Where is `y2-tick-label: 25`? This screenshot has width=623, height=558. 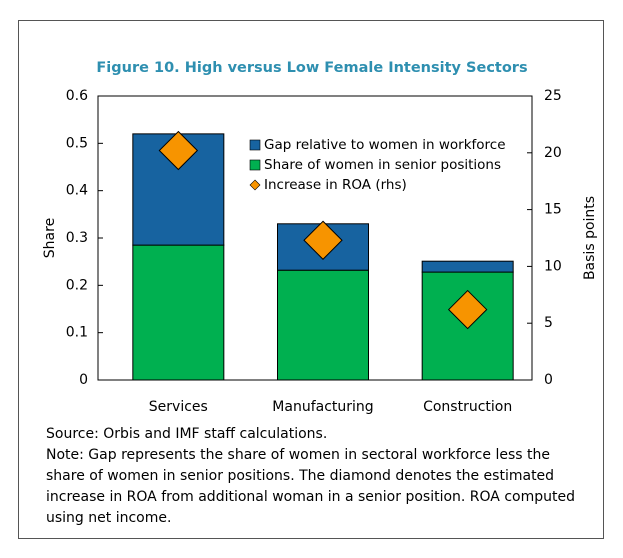
y2-tick-label: 25 is located at coordinates (553, 96).